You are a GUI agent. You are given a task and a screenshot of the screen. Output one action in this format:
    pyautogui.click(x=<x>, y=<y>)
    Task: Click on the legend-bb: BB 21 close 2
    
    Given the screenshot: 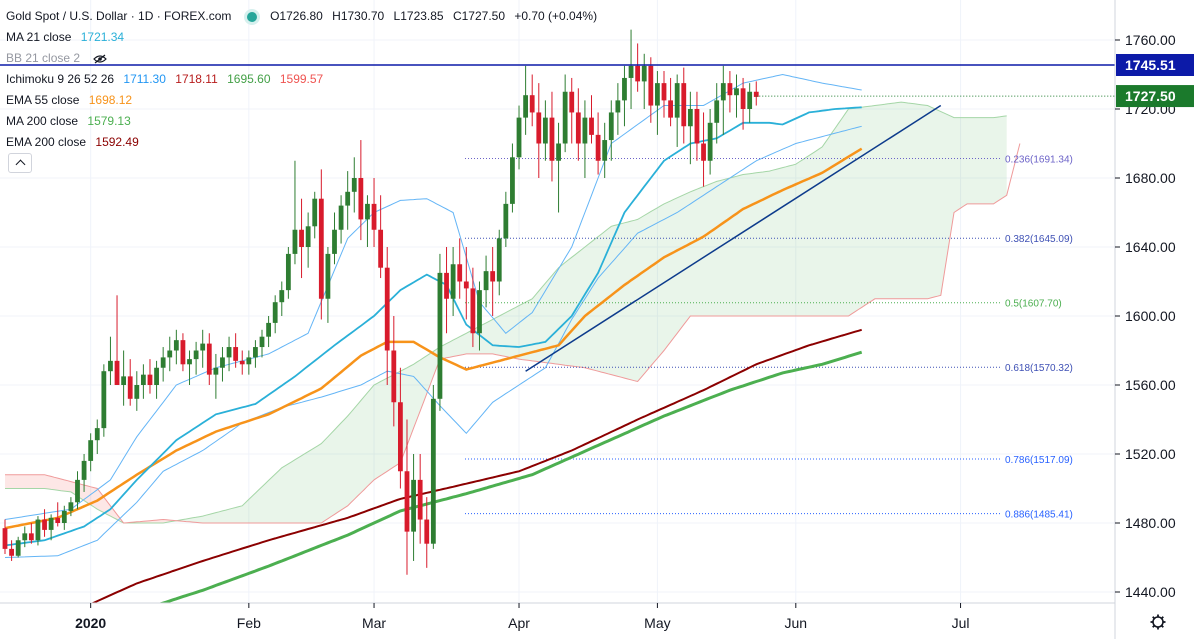 What is the action you would take?
    pyautogui.click(x=301, y=58)
    